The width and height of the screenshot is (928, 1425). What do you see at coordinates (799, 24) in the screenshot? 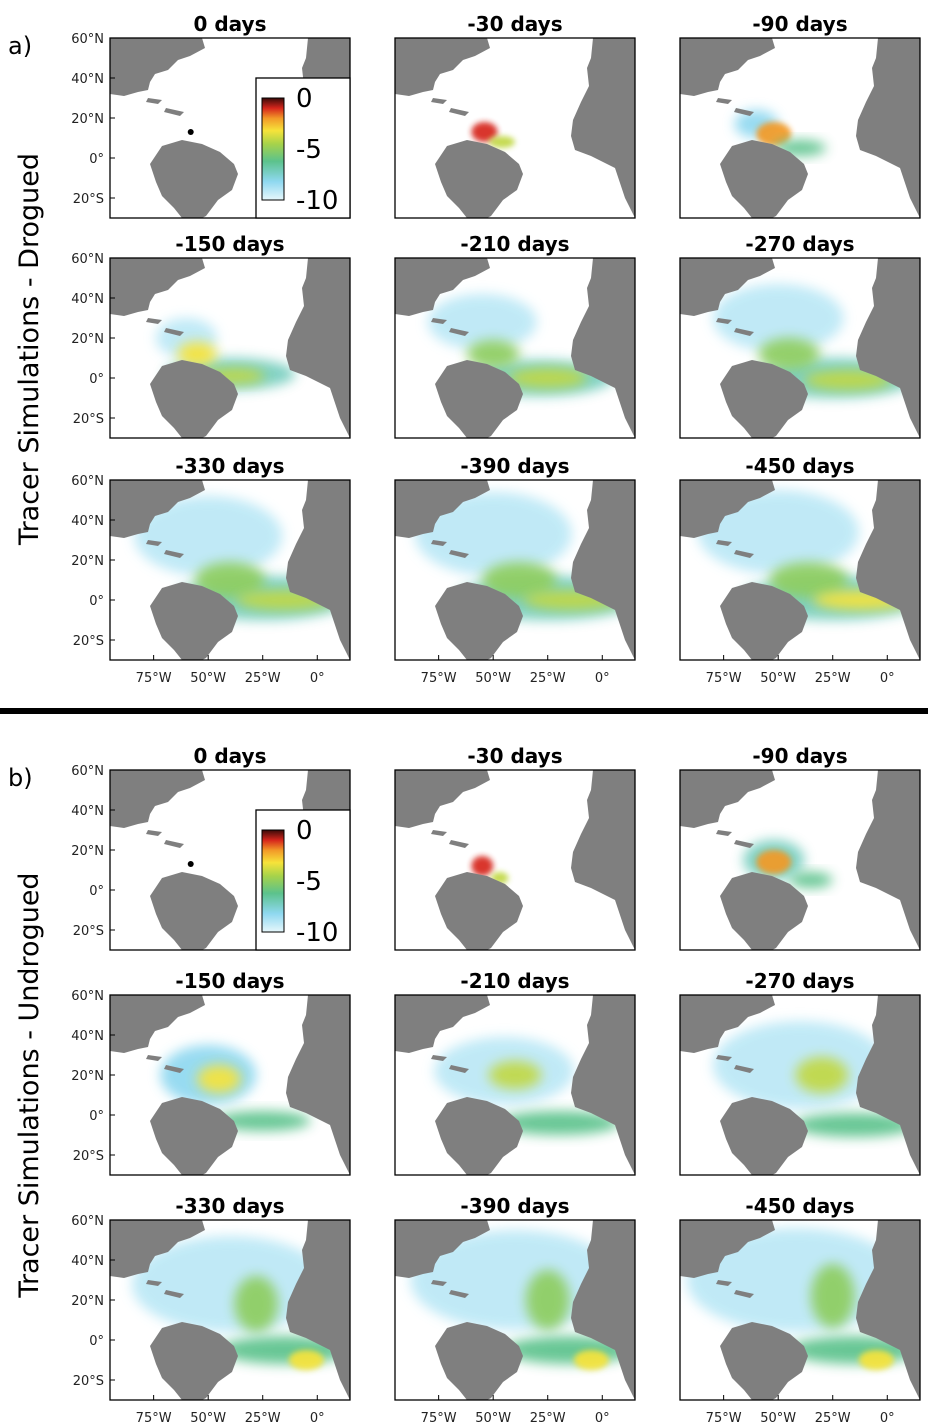
I see `panel-title: -90 days` at bounding box center [799, 24].